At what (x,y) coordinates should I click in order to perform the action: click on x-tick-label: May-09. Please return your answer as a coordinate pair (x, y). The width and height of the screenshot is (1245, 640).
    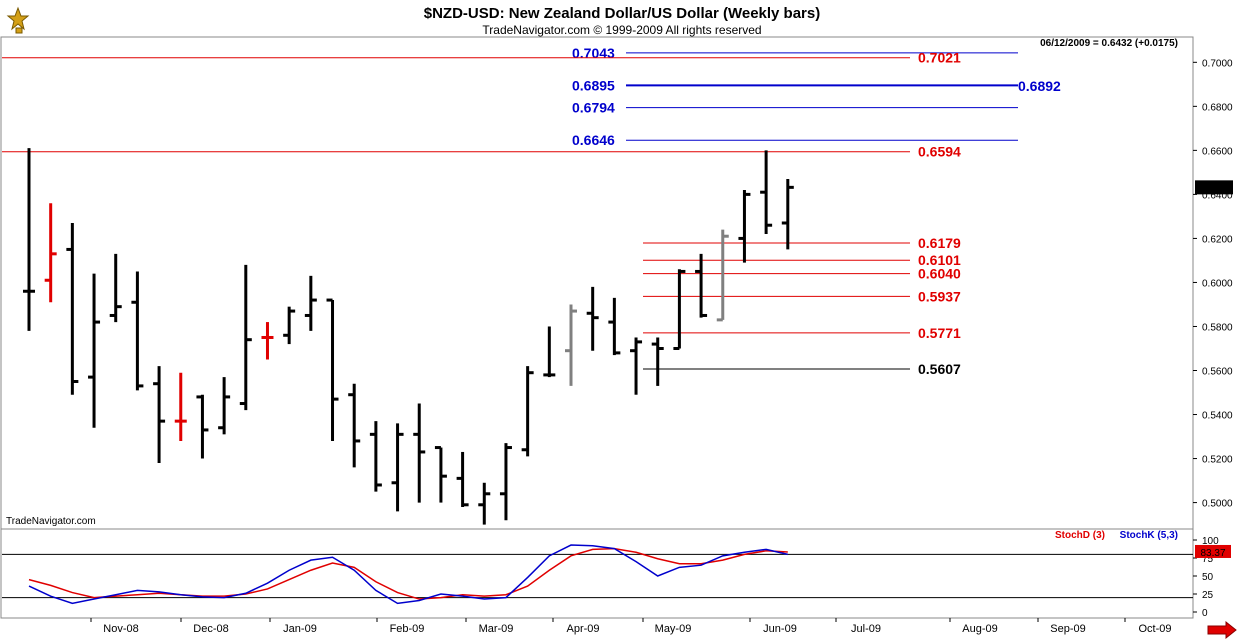
    Looking at the image, I should click on (673, 629).